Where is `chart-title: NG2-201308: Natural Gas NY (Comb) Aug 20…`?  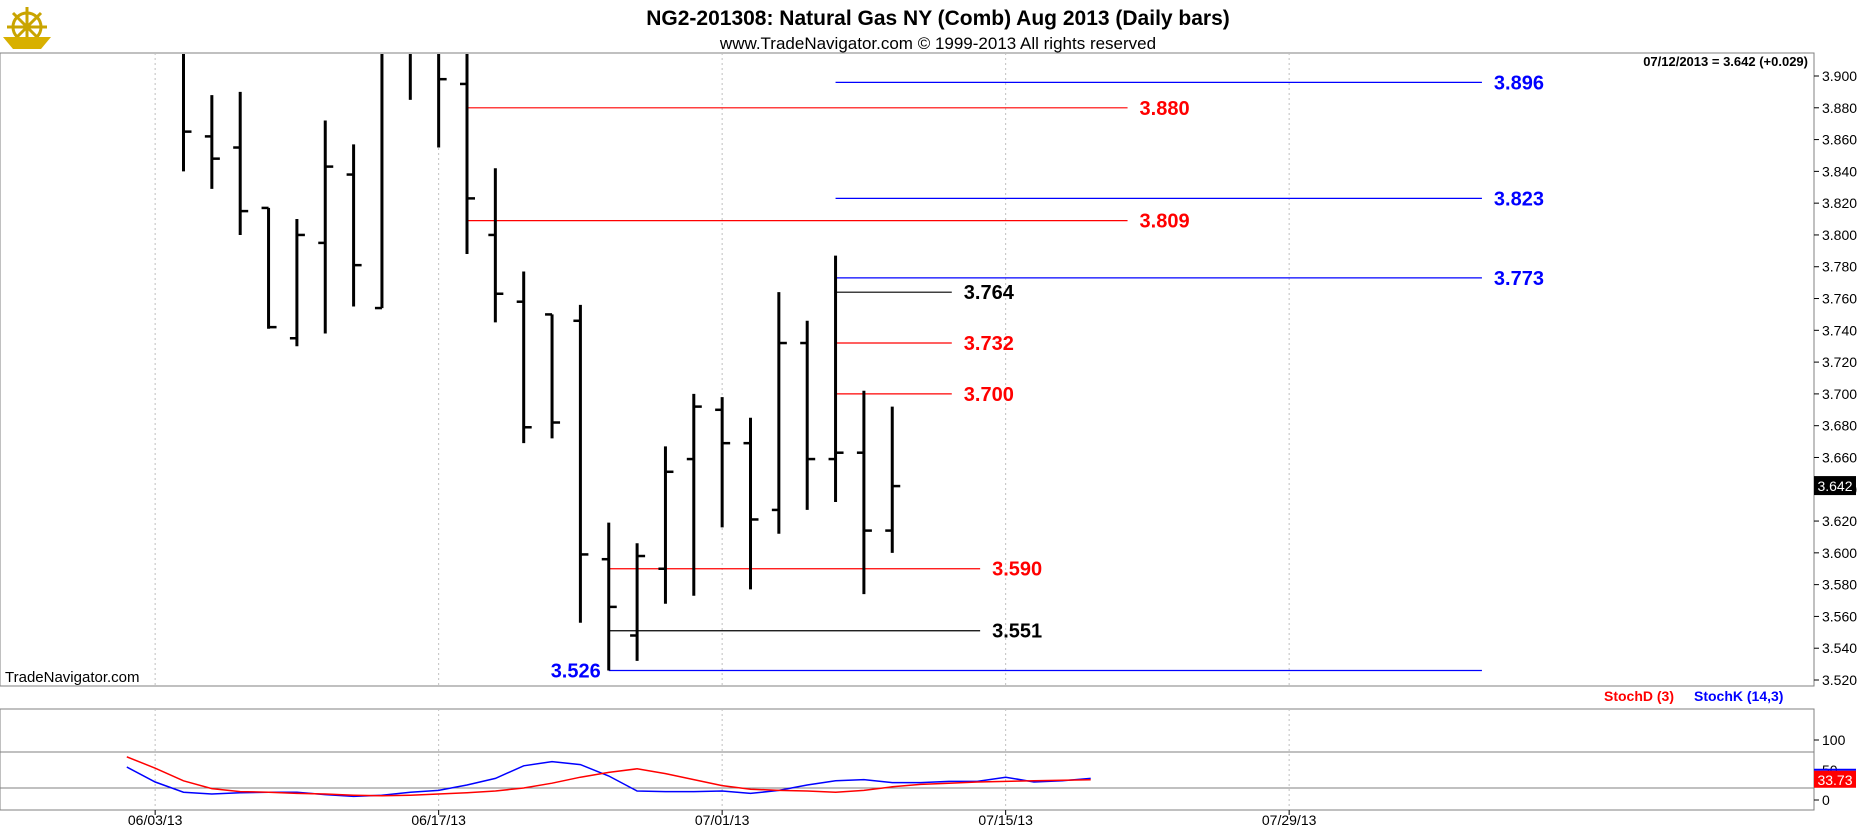
chart-title: NG2-201308: Natural Gas NY (Comb) Aug 20… is located at coordinates (938, 18).